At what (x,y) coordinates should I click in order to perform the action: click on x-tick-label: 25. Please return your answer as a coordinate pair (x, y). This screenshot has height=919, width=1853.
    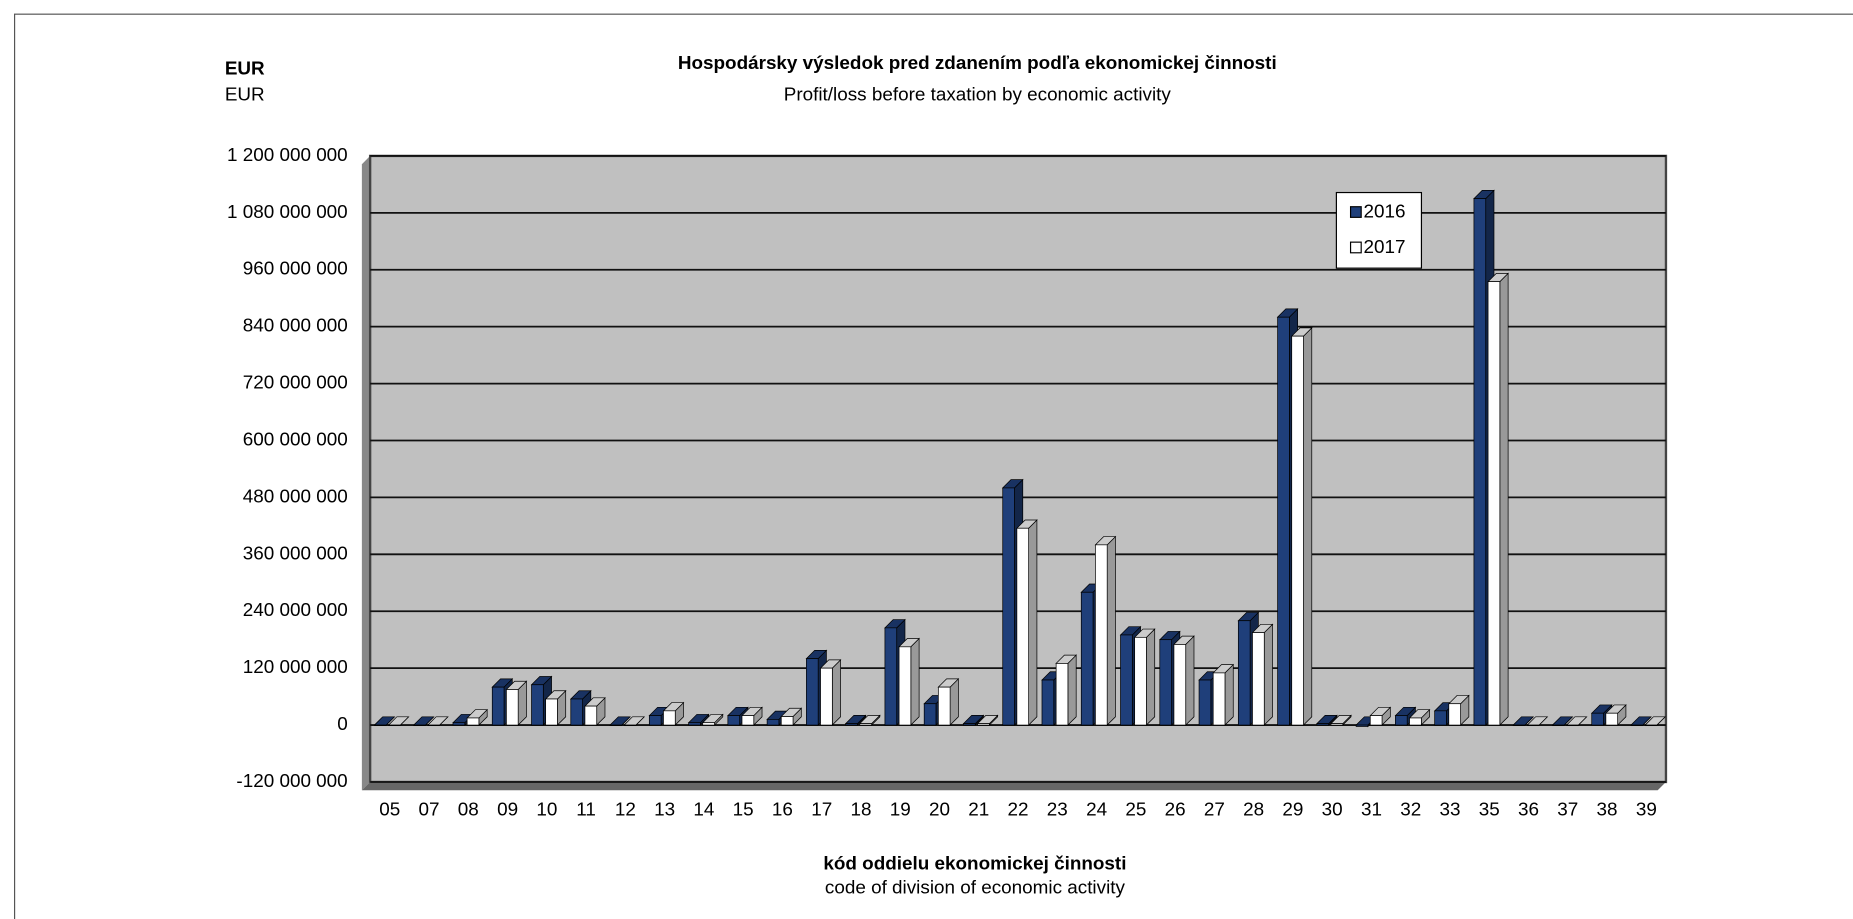
    Looking at the image, I should click on (1135, 809).